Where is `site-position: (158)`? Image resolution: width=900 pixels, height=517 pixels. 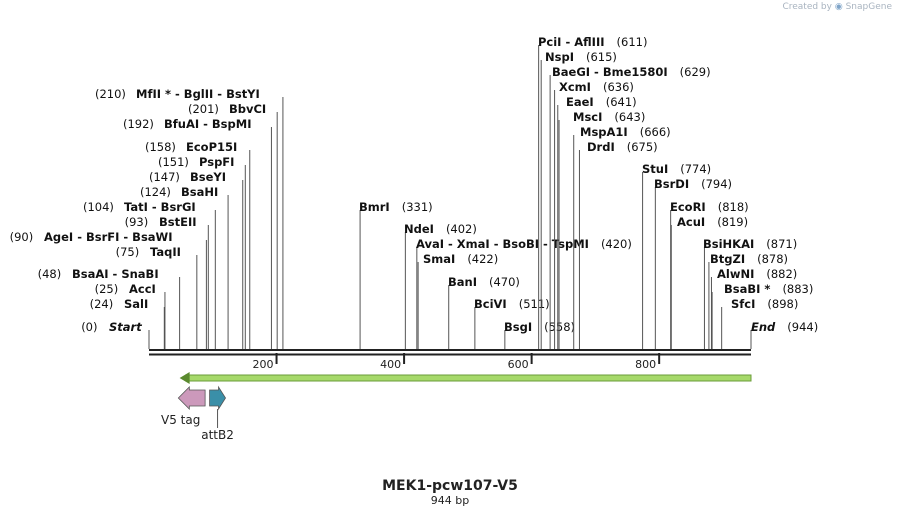
site-position: (158) is located at coordinates (162, 147).